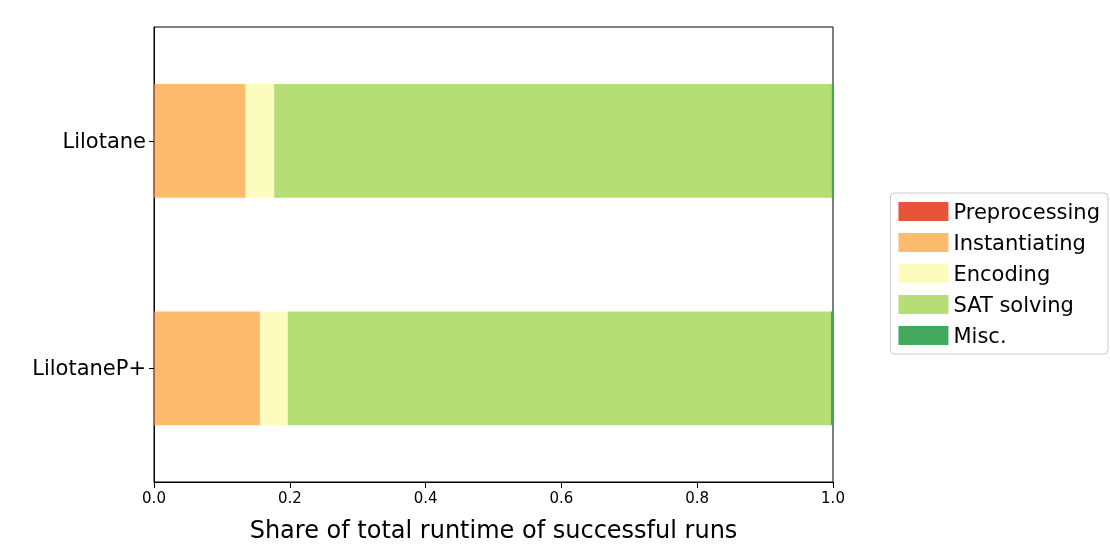 The image size is (1110, 547). Describe the element at coordinates (1026, 211) in the screenshot. I see `legend-label: Preprocessing` at that location.